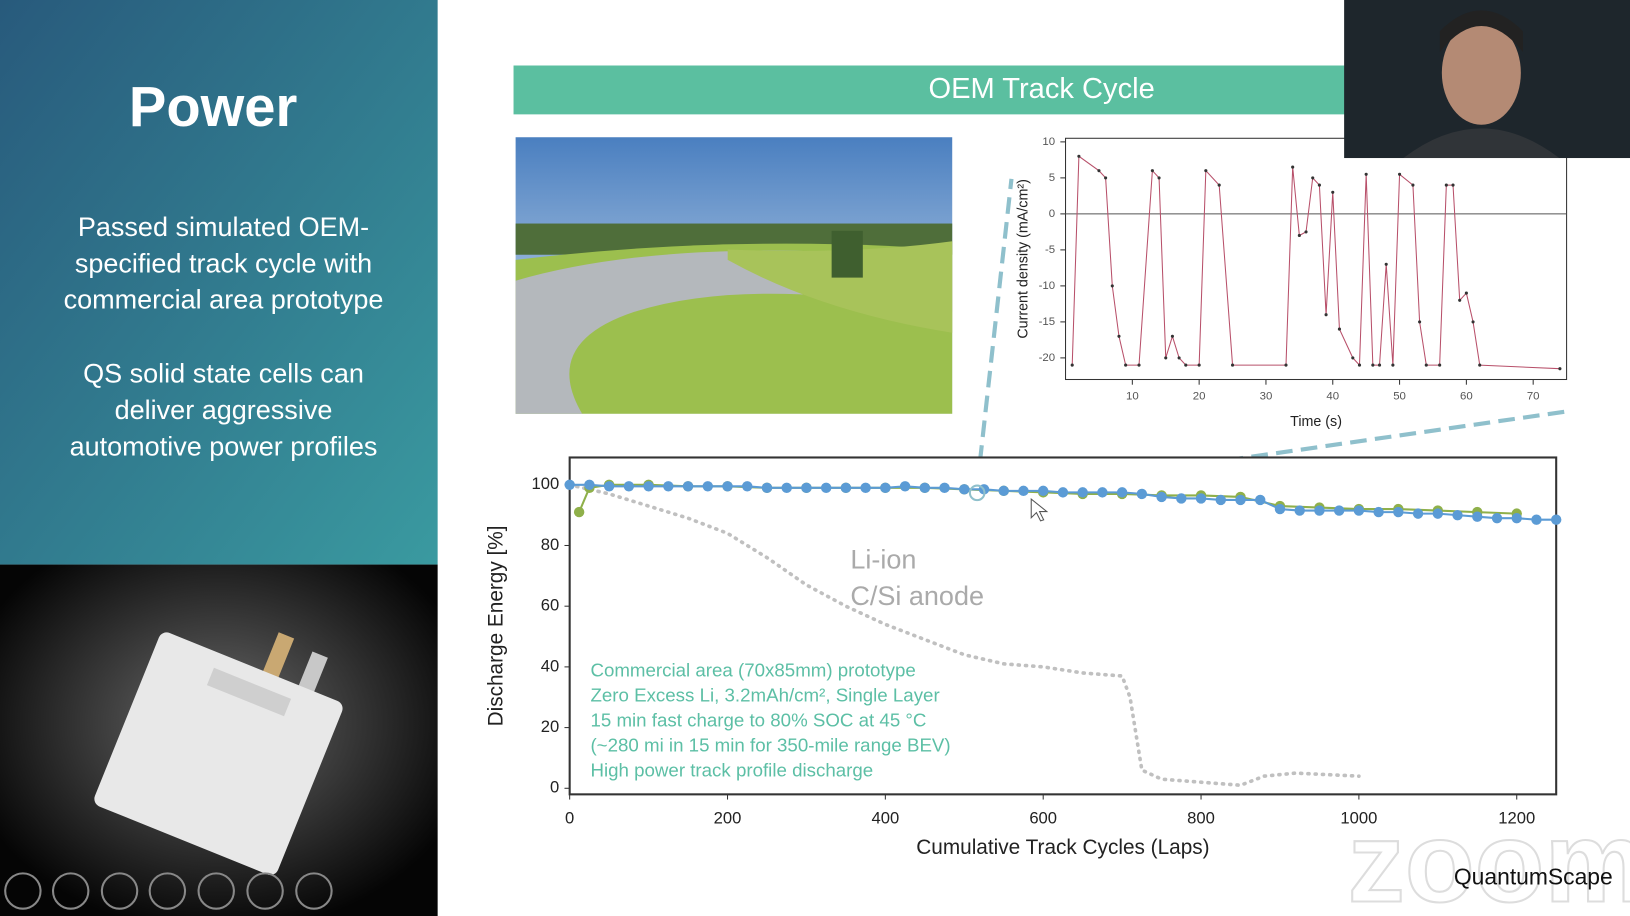 The height and width of the screenshot is (916, 1630). Describe the element at coordinates (550, 544) in the screenshot. I see `y-tick-label: 80` at that location.